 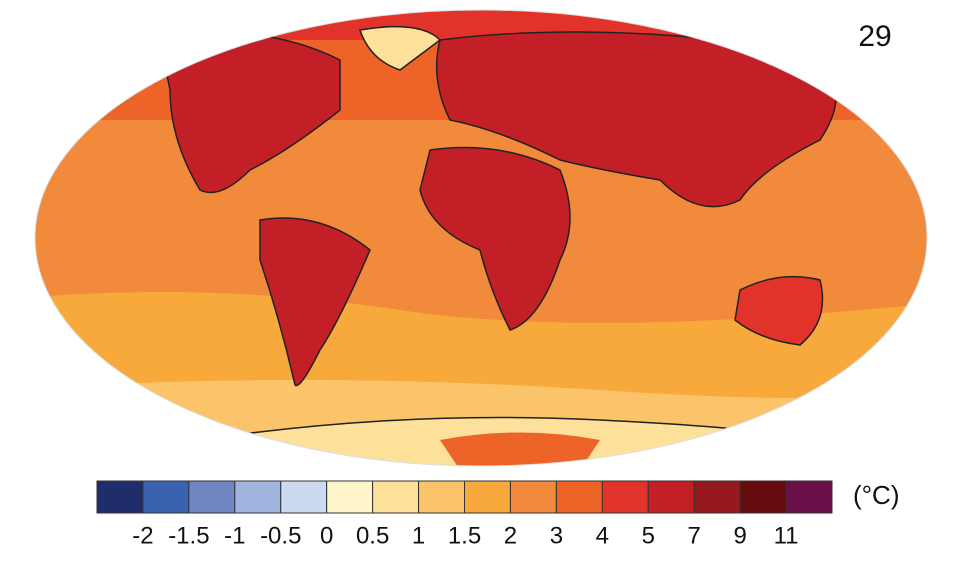 What do you see at coordinates (188, 535) in the screenshot?
I see `colorbar-label: -1.5` at bounding box center [188, 535].